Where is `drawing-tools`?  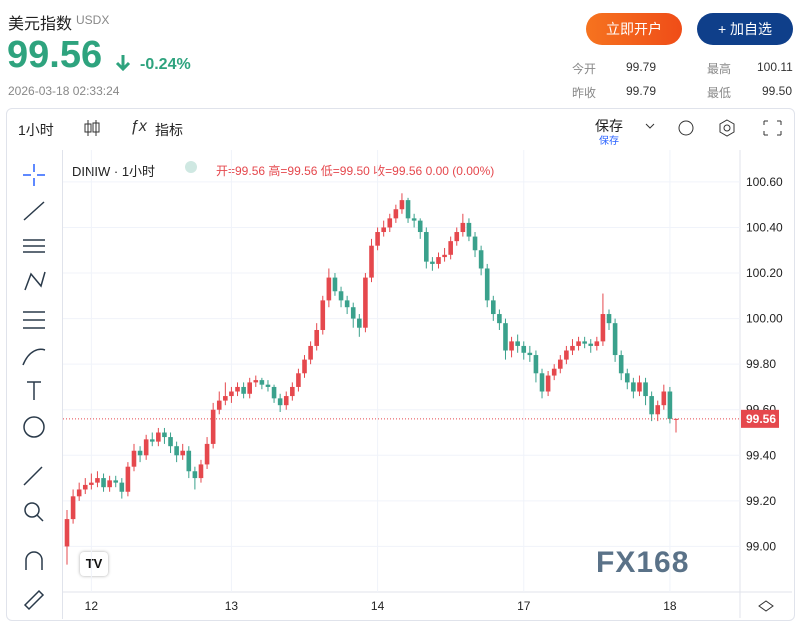
drawing-tools is located at coordinates (34, 383).